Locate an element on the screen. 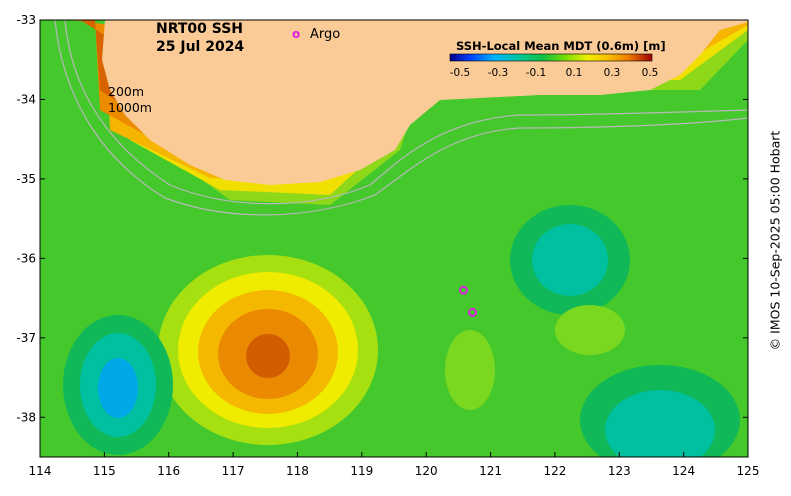 The height and width of the screenshot is (496, 791). x-tick-label: 114 is located at coordinates (40, 471).